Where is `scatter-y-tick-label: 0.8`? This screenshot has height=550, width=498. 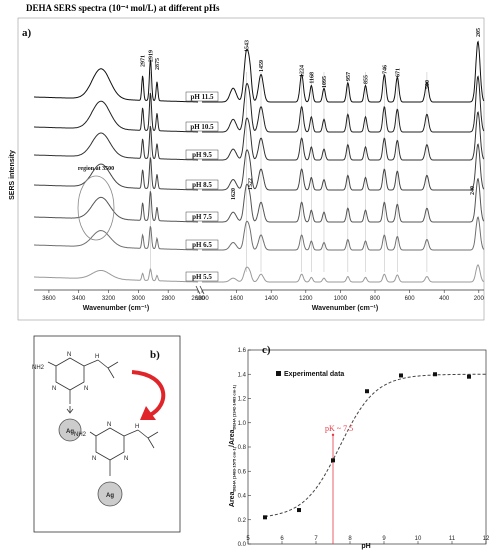 scatter-y-tick-label: 0.8 is located at coordinates (242, 448).